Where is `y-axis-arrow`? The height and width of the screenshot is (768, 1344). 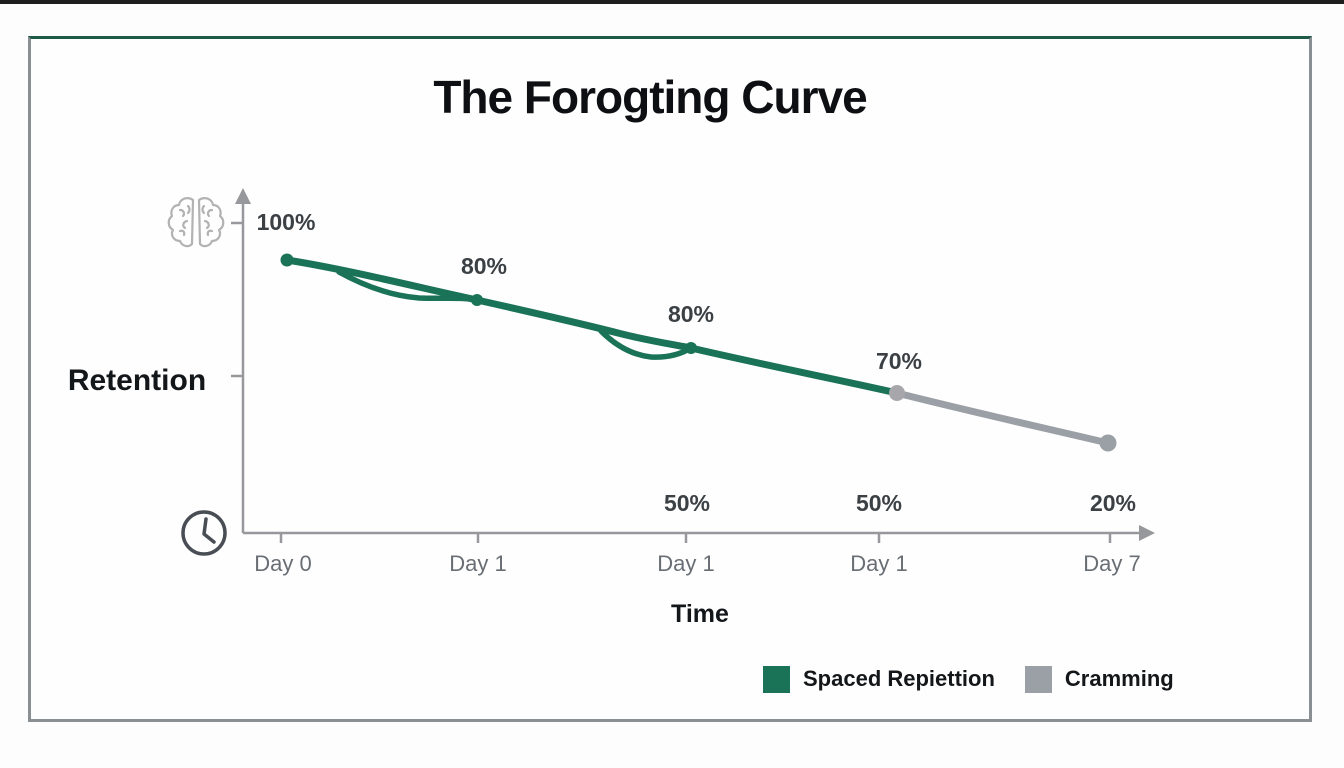 y-axis-arrow is located at coordinates (243, 196).